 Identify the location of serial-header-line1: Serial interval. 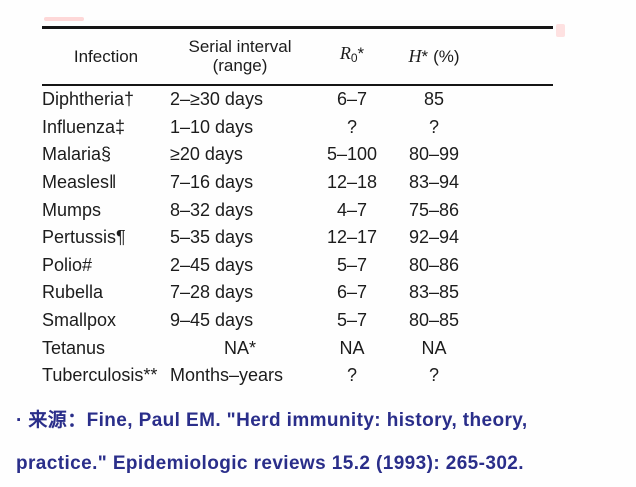
(240, 46).